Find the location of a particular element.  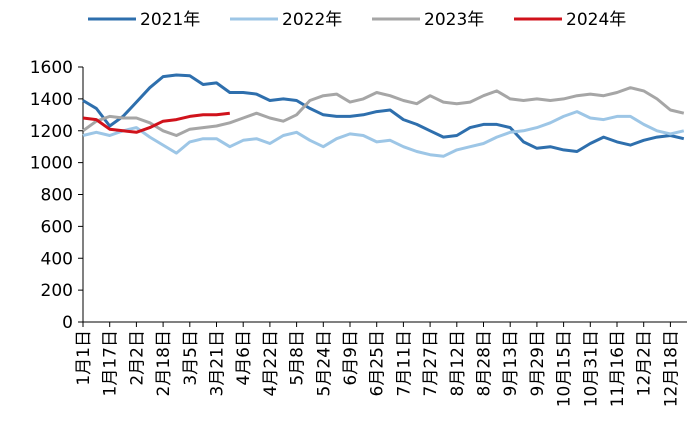

y-tick-label: 1000 is located at coordinates (51, 164).